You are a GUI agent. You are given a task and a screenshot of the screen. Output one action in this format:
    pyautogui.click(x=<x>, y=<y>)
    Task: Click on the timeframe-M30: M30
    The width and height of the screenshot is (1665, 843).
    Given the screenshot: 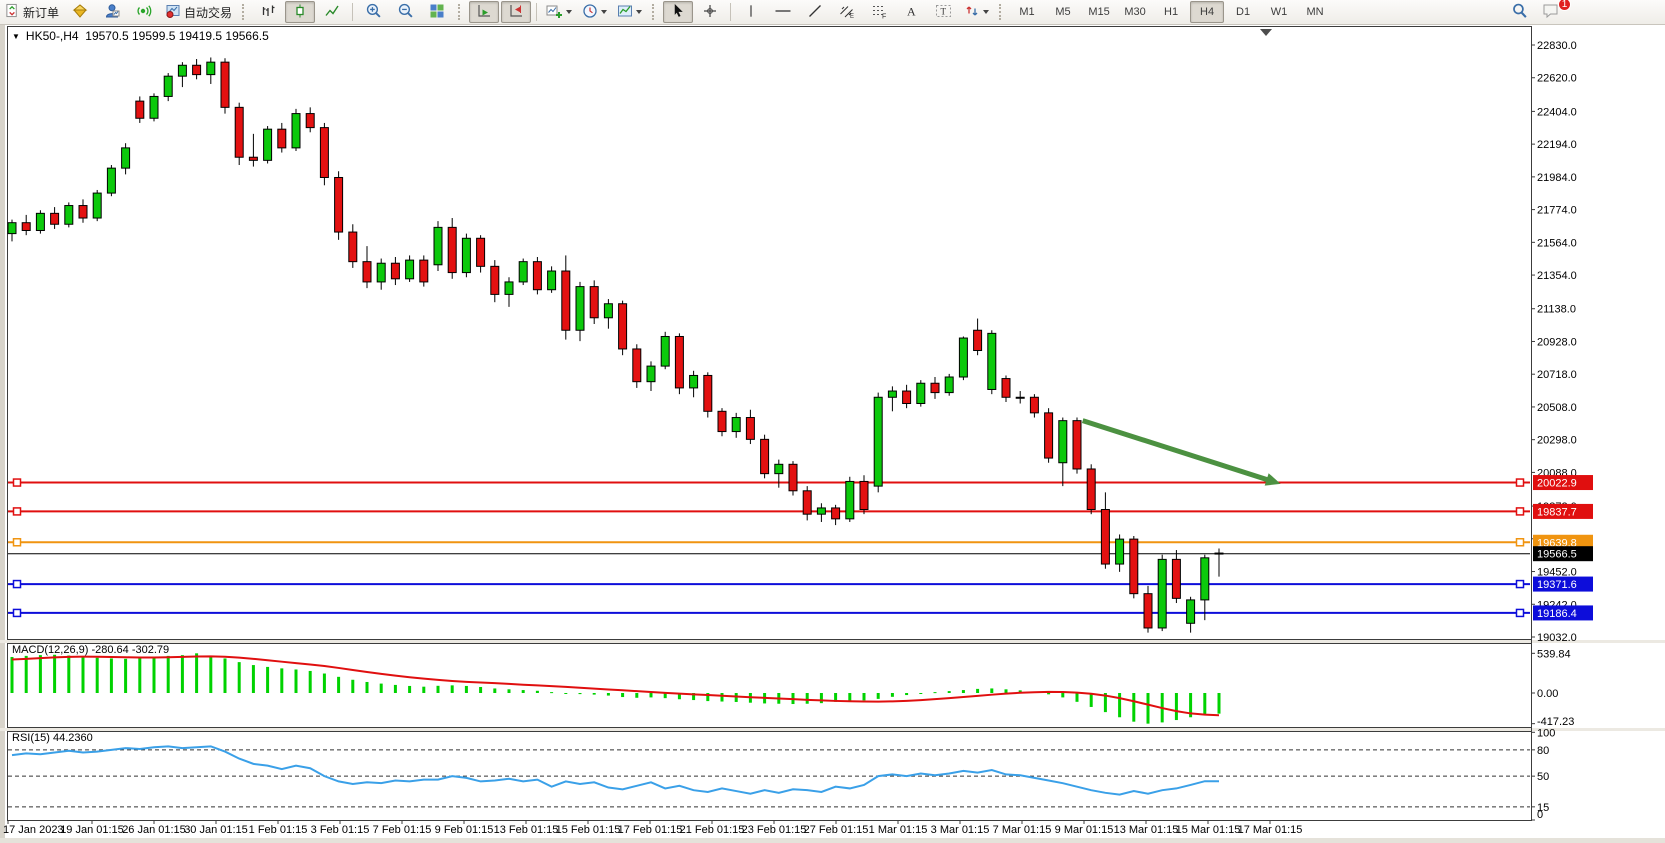 What is the action you would take?
    pyautogui.click(x=1135, y=12)
    